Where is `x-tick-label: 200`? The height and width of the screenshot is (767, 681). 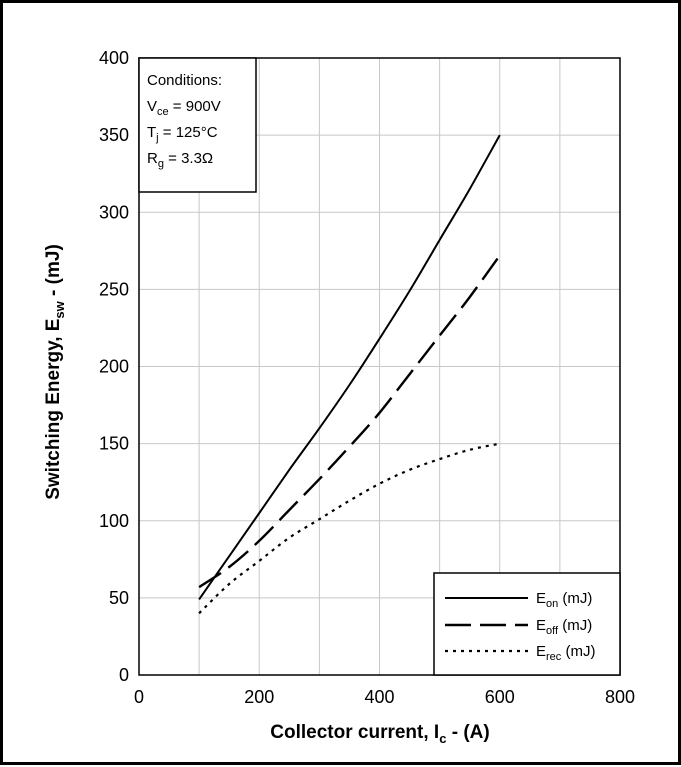 x-tick-label: 200 is located at coordinates (259, 697).